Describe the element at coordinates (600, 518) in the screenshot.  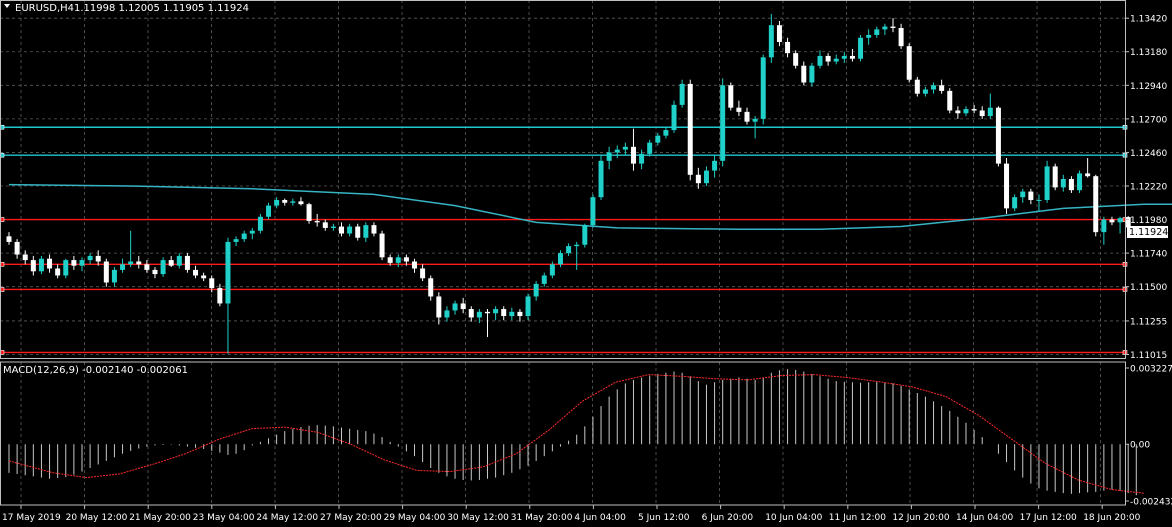
I see `time-tick-label: 4 Jun 04:00` at that location.